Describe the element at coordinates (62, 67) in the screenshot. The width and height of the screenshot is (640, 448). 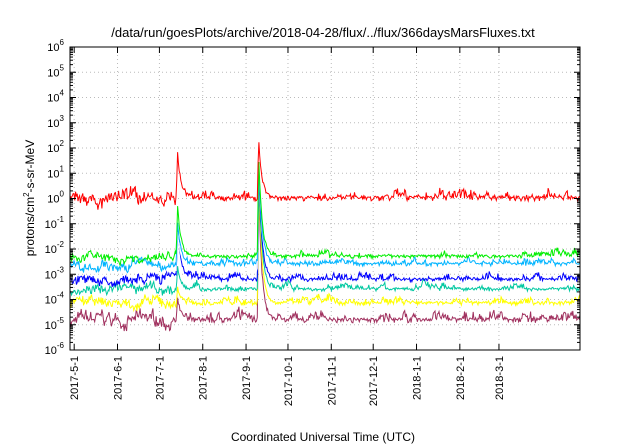
I see `y-tick-exp: 5` at that location.